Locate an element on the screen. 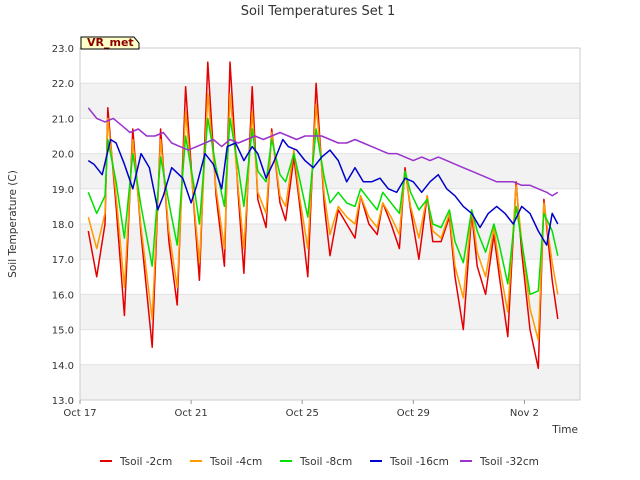  y-tick-label: 15.0 is located at coordinates (63, 331).